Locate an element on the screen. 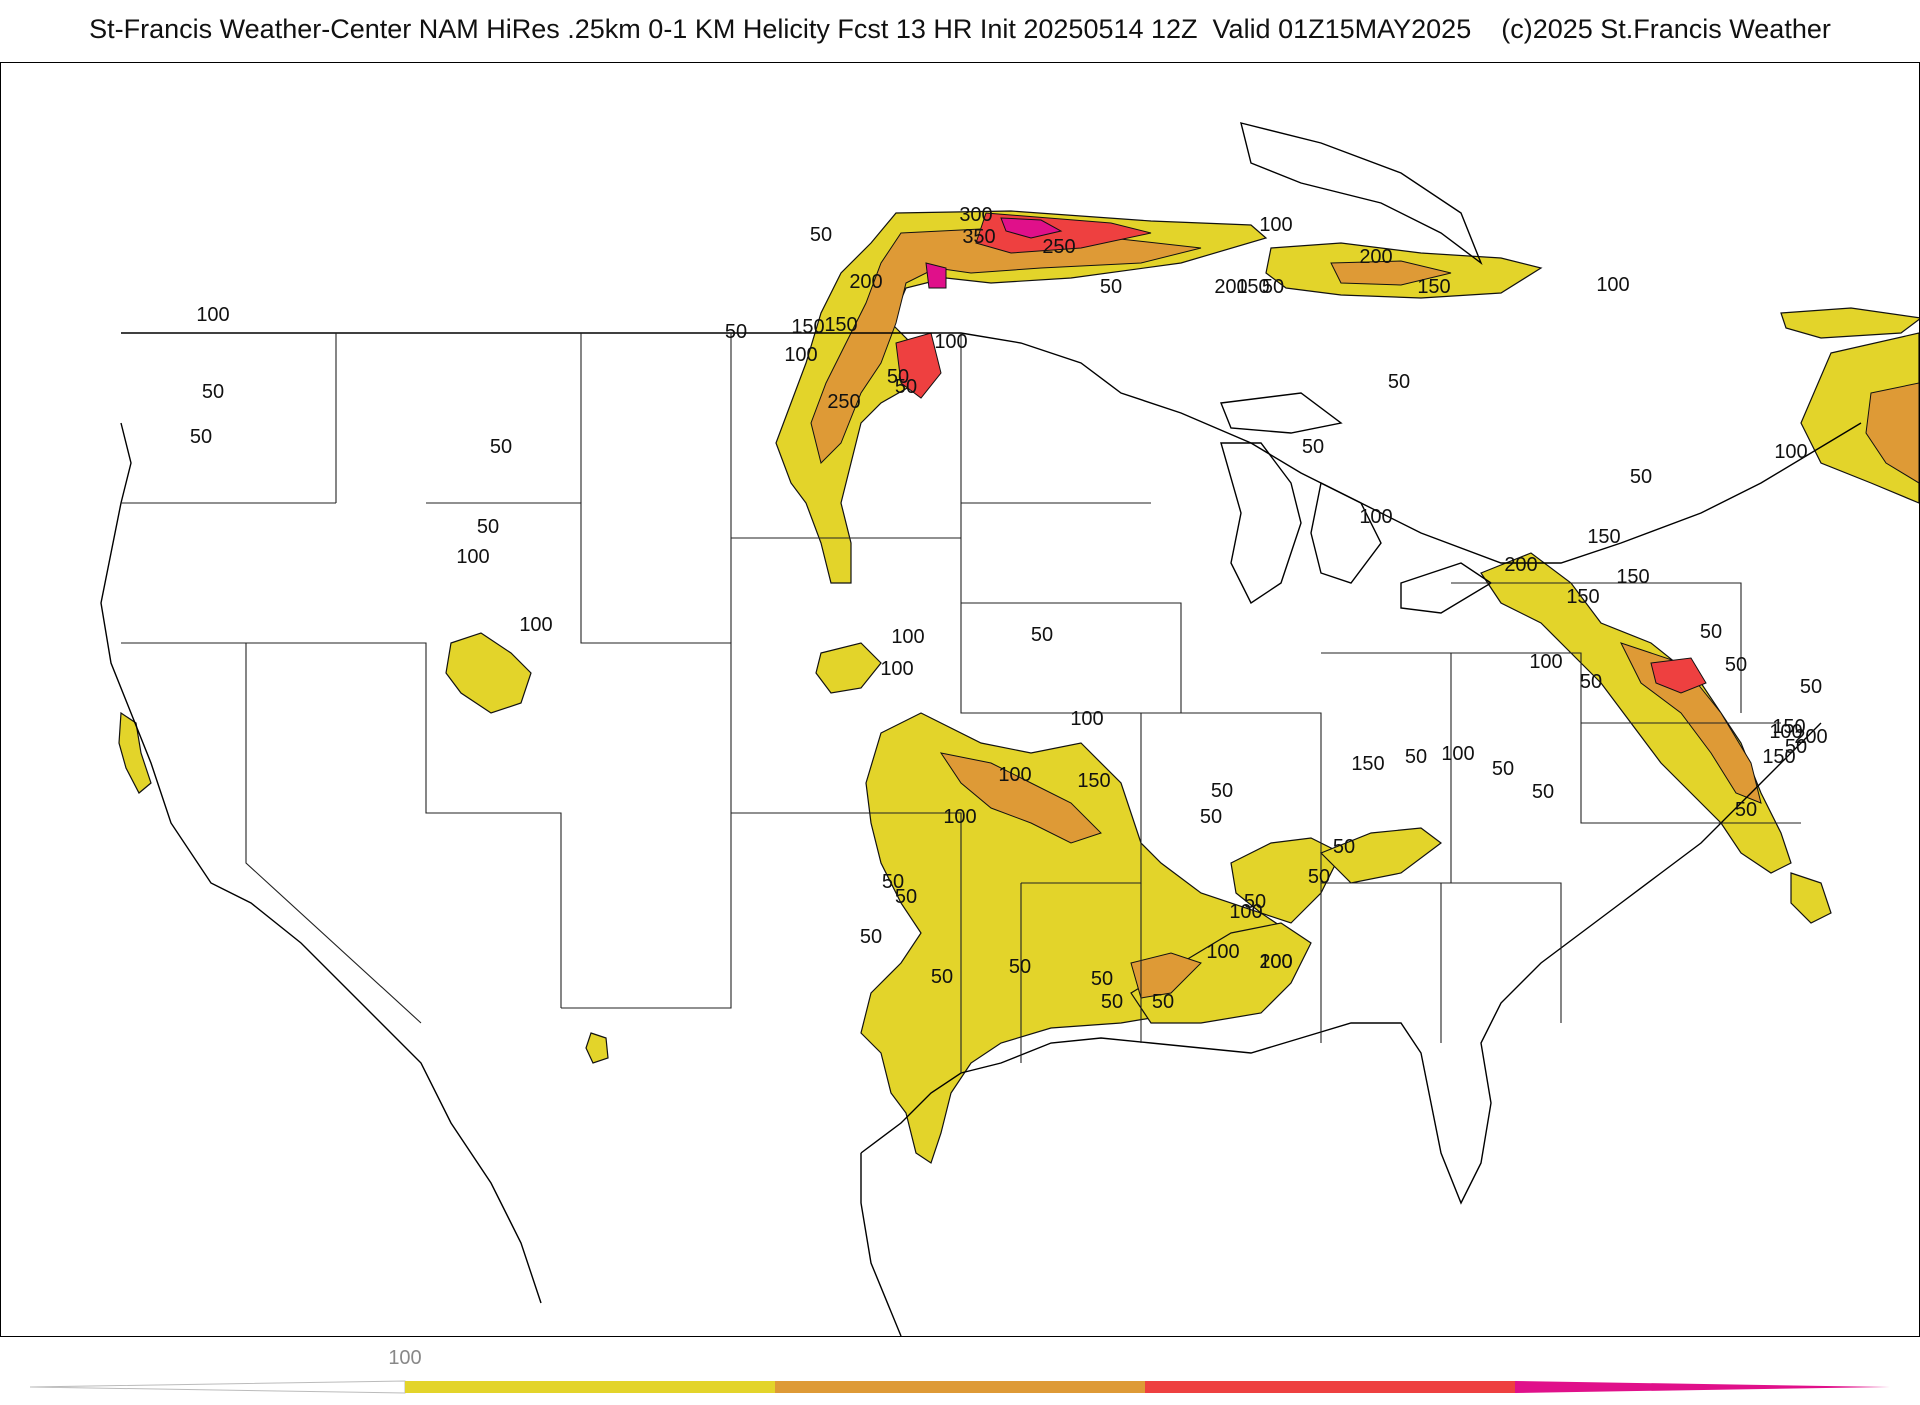 This screenshot has width=1920, height=1405. legend-lower-arrow is located at coordinates (217, 1387).